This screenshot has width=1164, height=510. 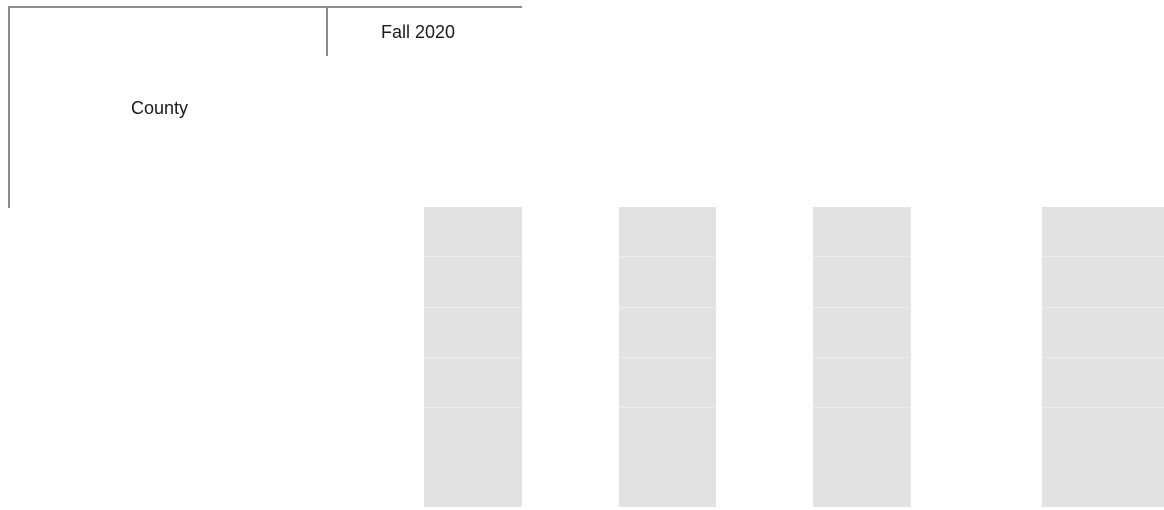 What do you see at coordinates (160, 108) in the screenshot?
I see `county-column-header: County` at bounding box center [160, 108].